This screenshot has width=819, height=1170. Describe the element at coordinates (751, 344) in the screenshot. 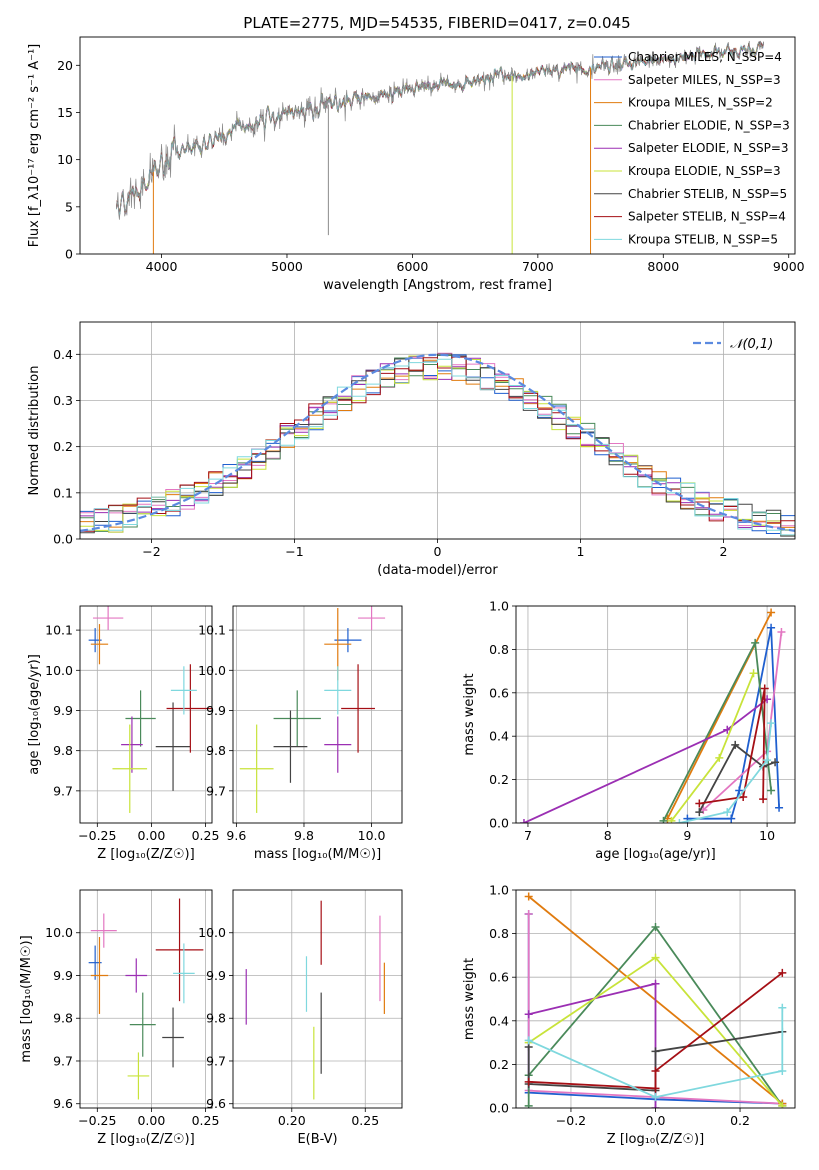

I see `legend-label: 𝒩(0,1)` at that location.